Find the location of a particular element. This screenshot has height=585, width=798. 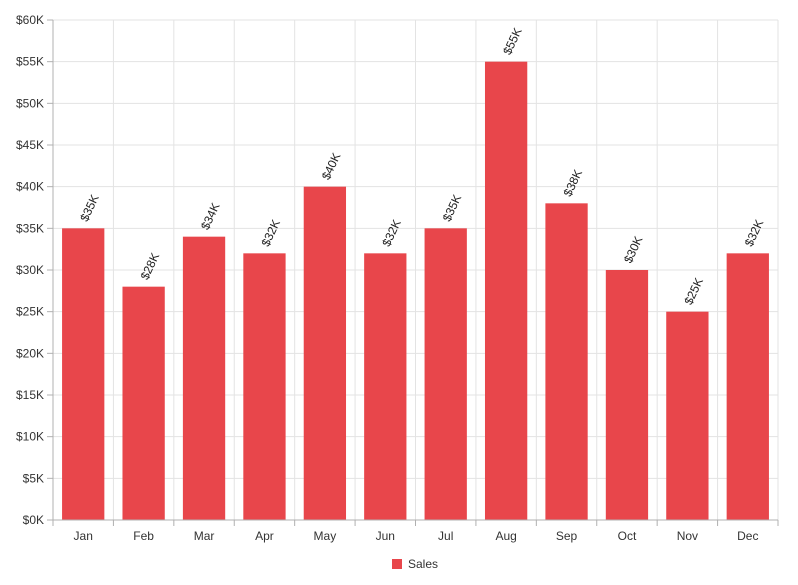

x-tick-label: Feb is located at coordinates (143, 536).